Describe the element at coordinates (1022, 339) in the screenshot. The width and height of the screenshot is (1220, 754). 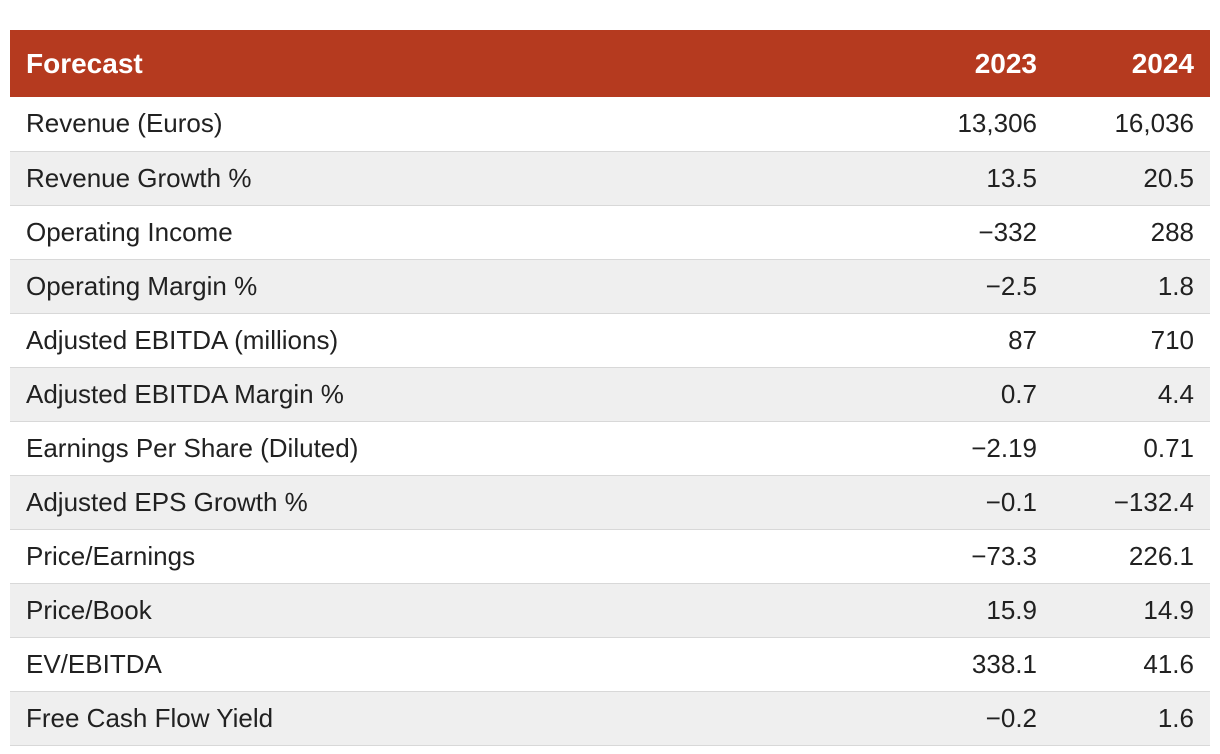
I see `row-value-2023: 87` at that location.